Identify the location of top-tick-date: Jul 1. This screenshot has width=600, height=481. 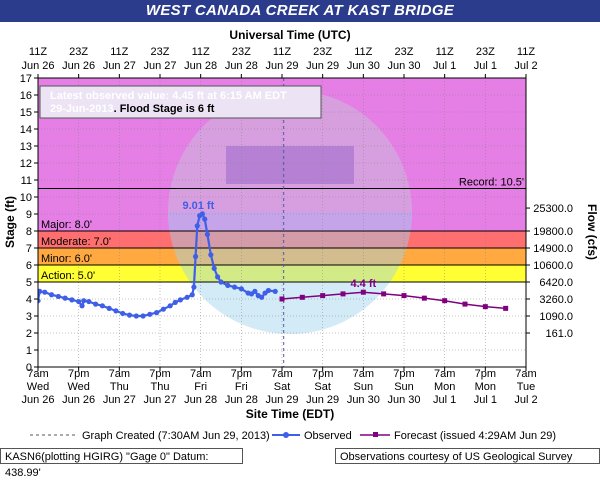
(485, 66).